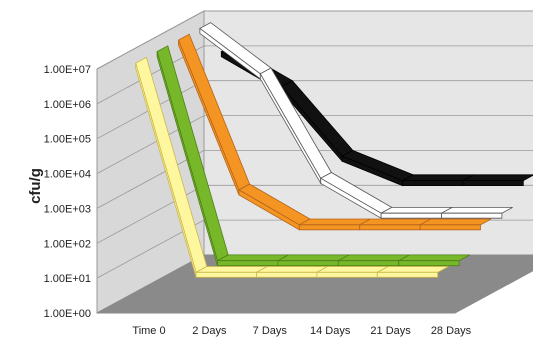  What do you see at coordinates (67, 140) in the screenshot?
I see `y-tick-label: 1.00E+05` at bounding box center [67, 140].